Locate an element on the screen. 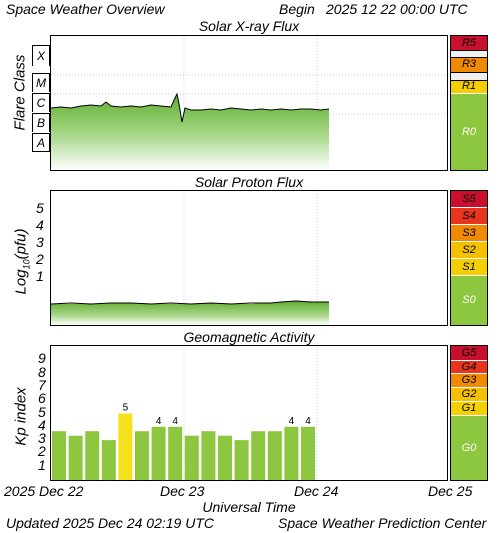  scale-s3: S3 is located at coordinates (469, 233).